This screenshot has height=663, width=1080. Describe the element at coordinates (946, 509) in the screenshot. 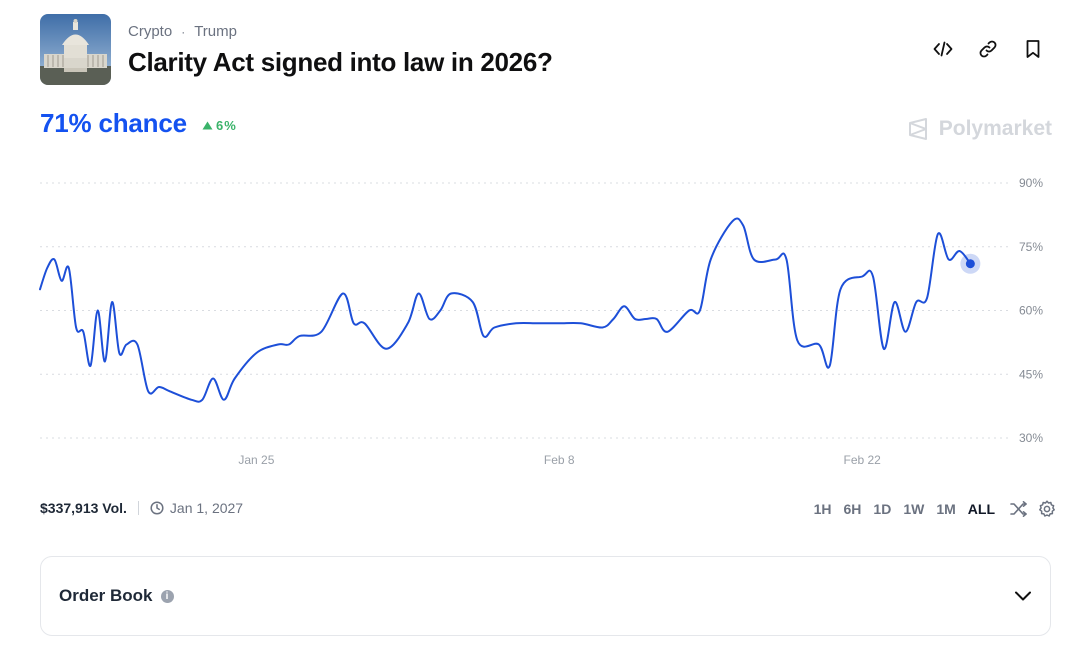

I see `range-1m: 1M` at that location.